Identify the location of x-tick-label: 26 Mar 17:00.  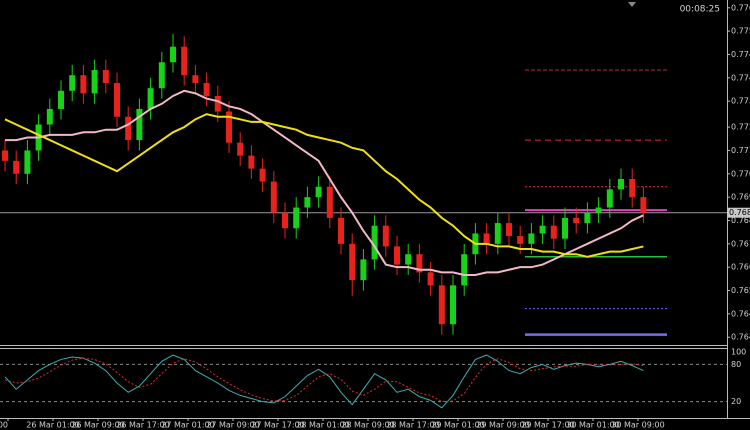
(142, 425).